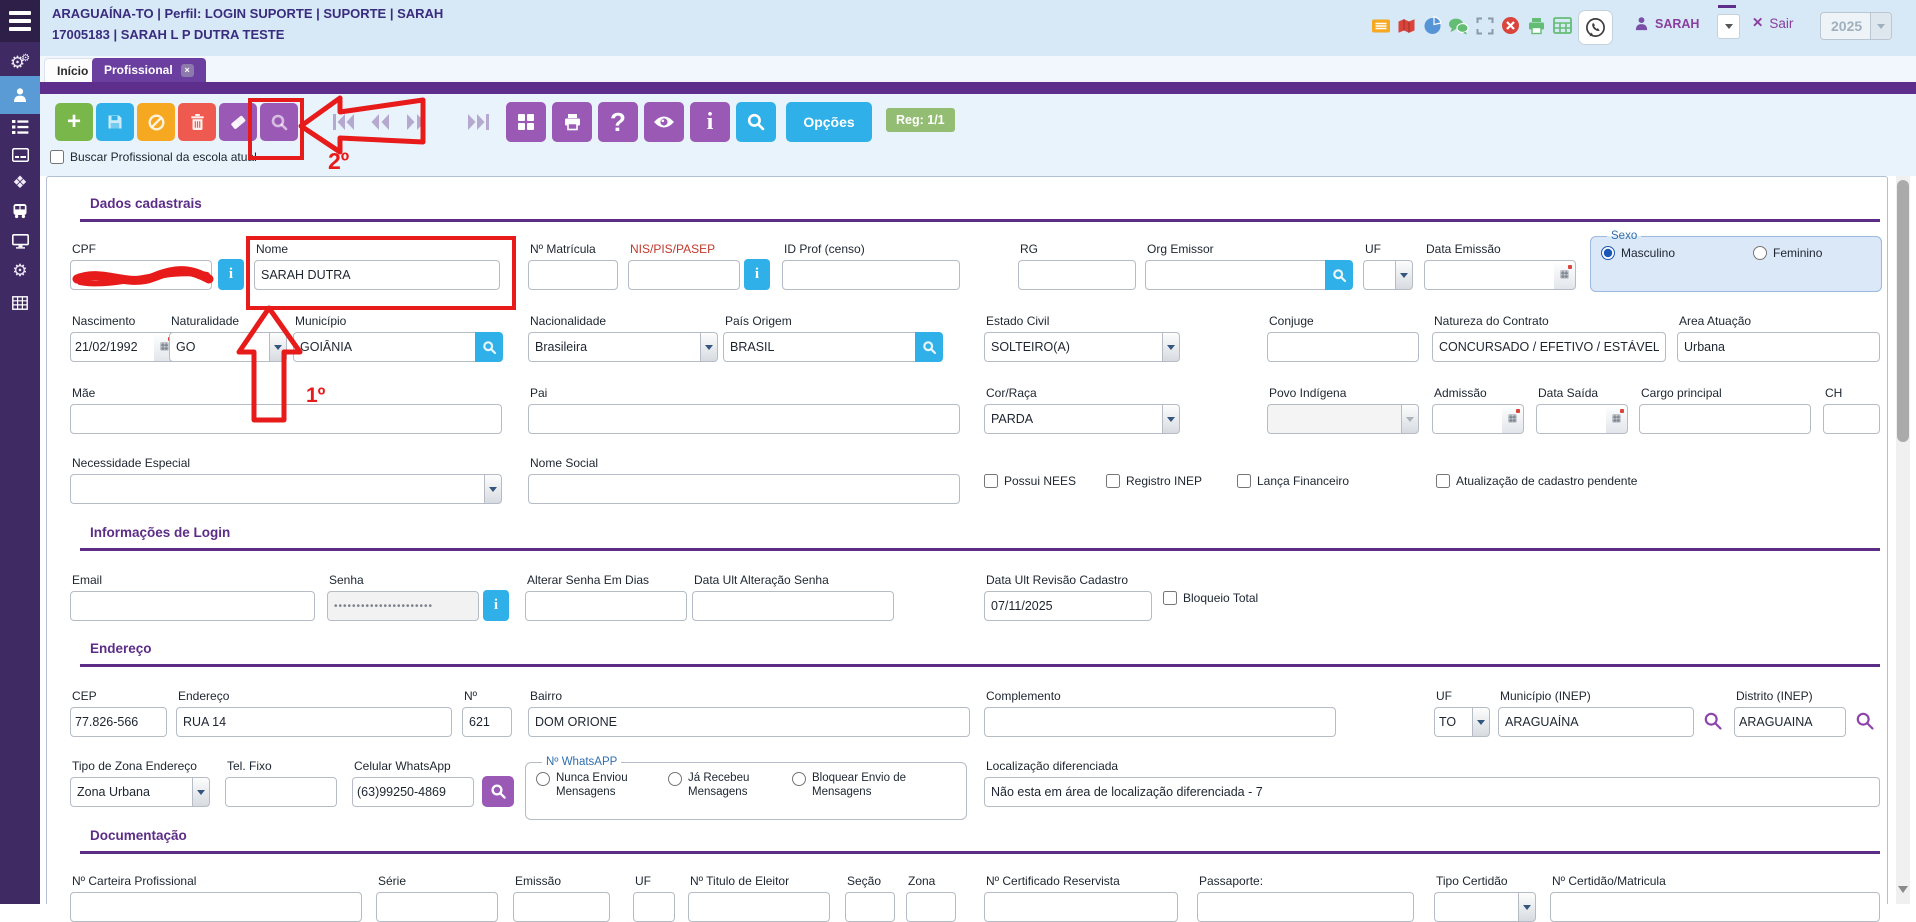 Image resolution: width=1916 pixels, height=922 pixels. What do you see at coordinates (73, 70) in the screenshot?
I see `tab-inicio: Início` at bounding box center [73, 70].